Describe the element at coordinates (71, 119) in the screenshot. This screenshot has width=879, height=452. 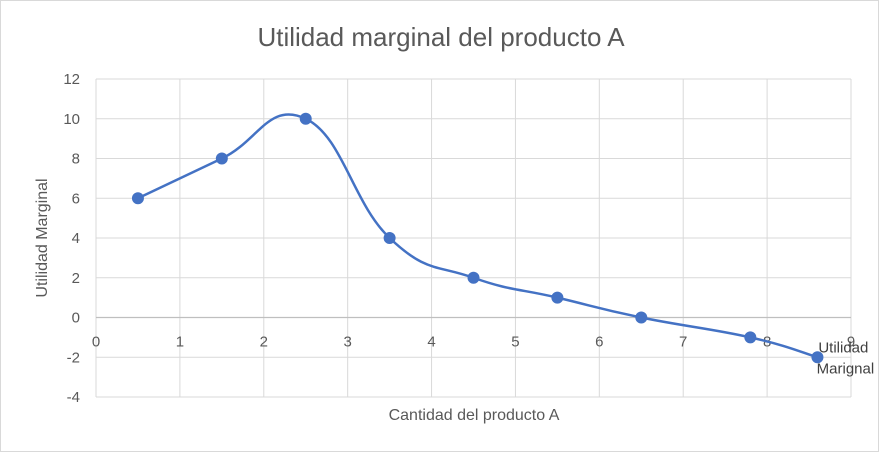
I see `y-tick-label: 10` at that location.